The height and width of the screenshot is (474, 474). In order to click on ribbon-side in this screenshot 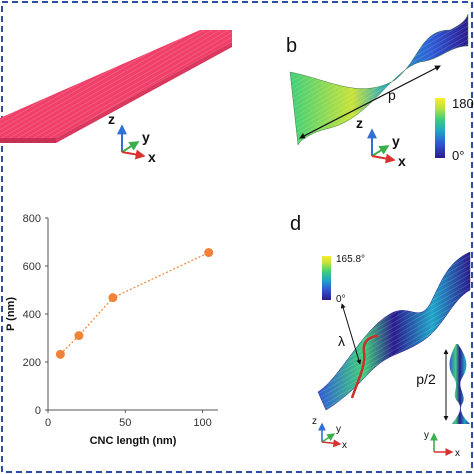, I will do `click(28, 140)`.